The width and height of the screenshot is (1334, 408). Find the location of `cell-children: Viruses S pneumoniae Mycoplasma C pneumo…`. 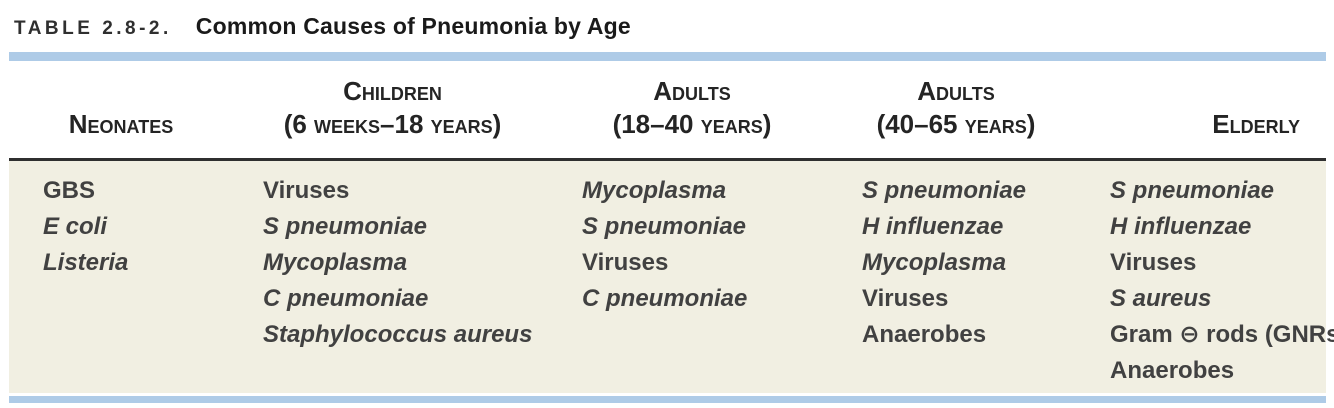

cell-children: Viruses S pneumoniae Mycoplasma C pneumo… is located at coordinates (392, 276).